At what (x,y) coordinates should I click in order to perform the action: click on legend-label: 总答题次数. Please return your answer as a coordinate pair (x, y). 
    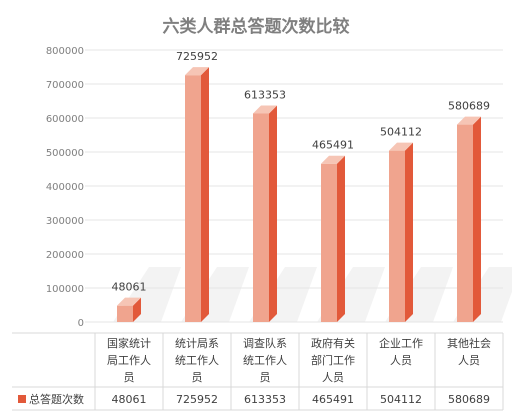
    Looking at the image, I should click on (56, 399).